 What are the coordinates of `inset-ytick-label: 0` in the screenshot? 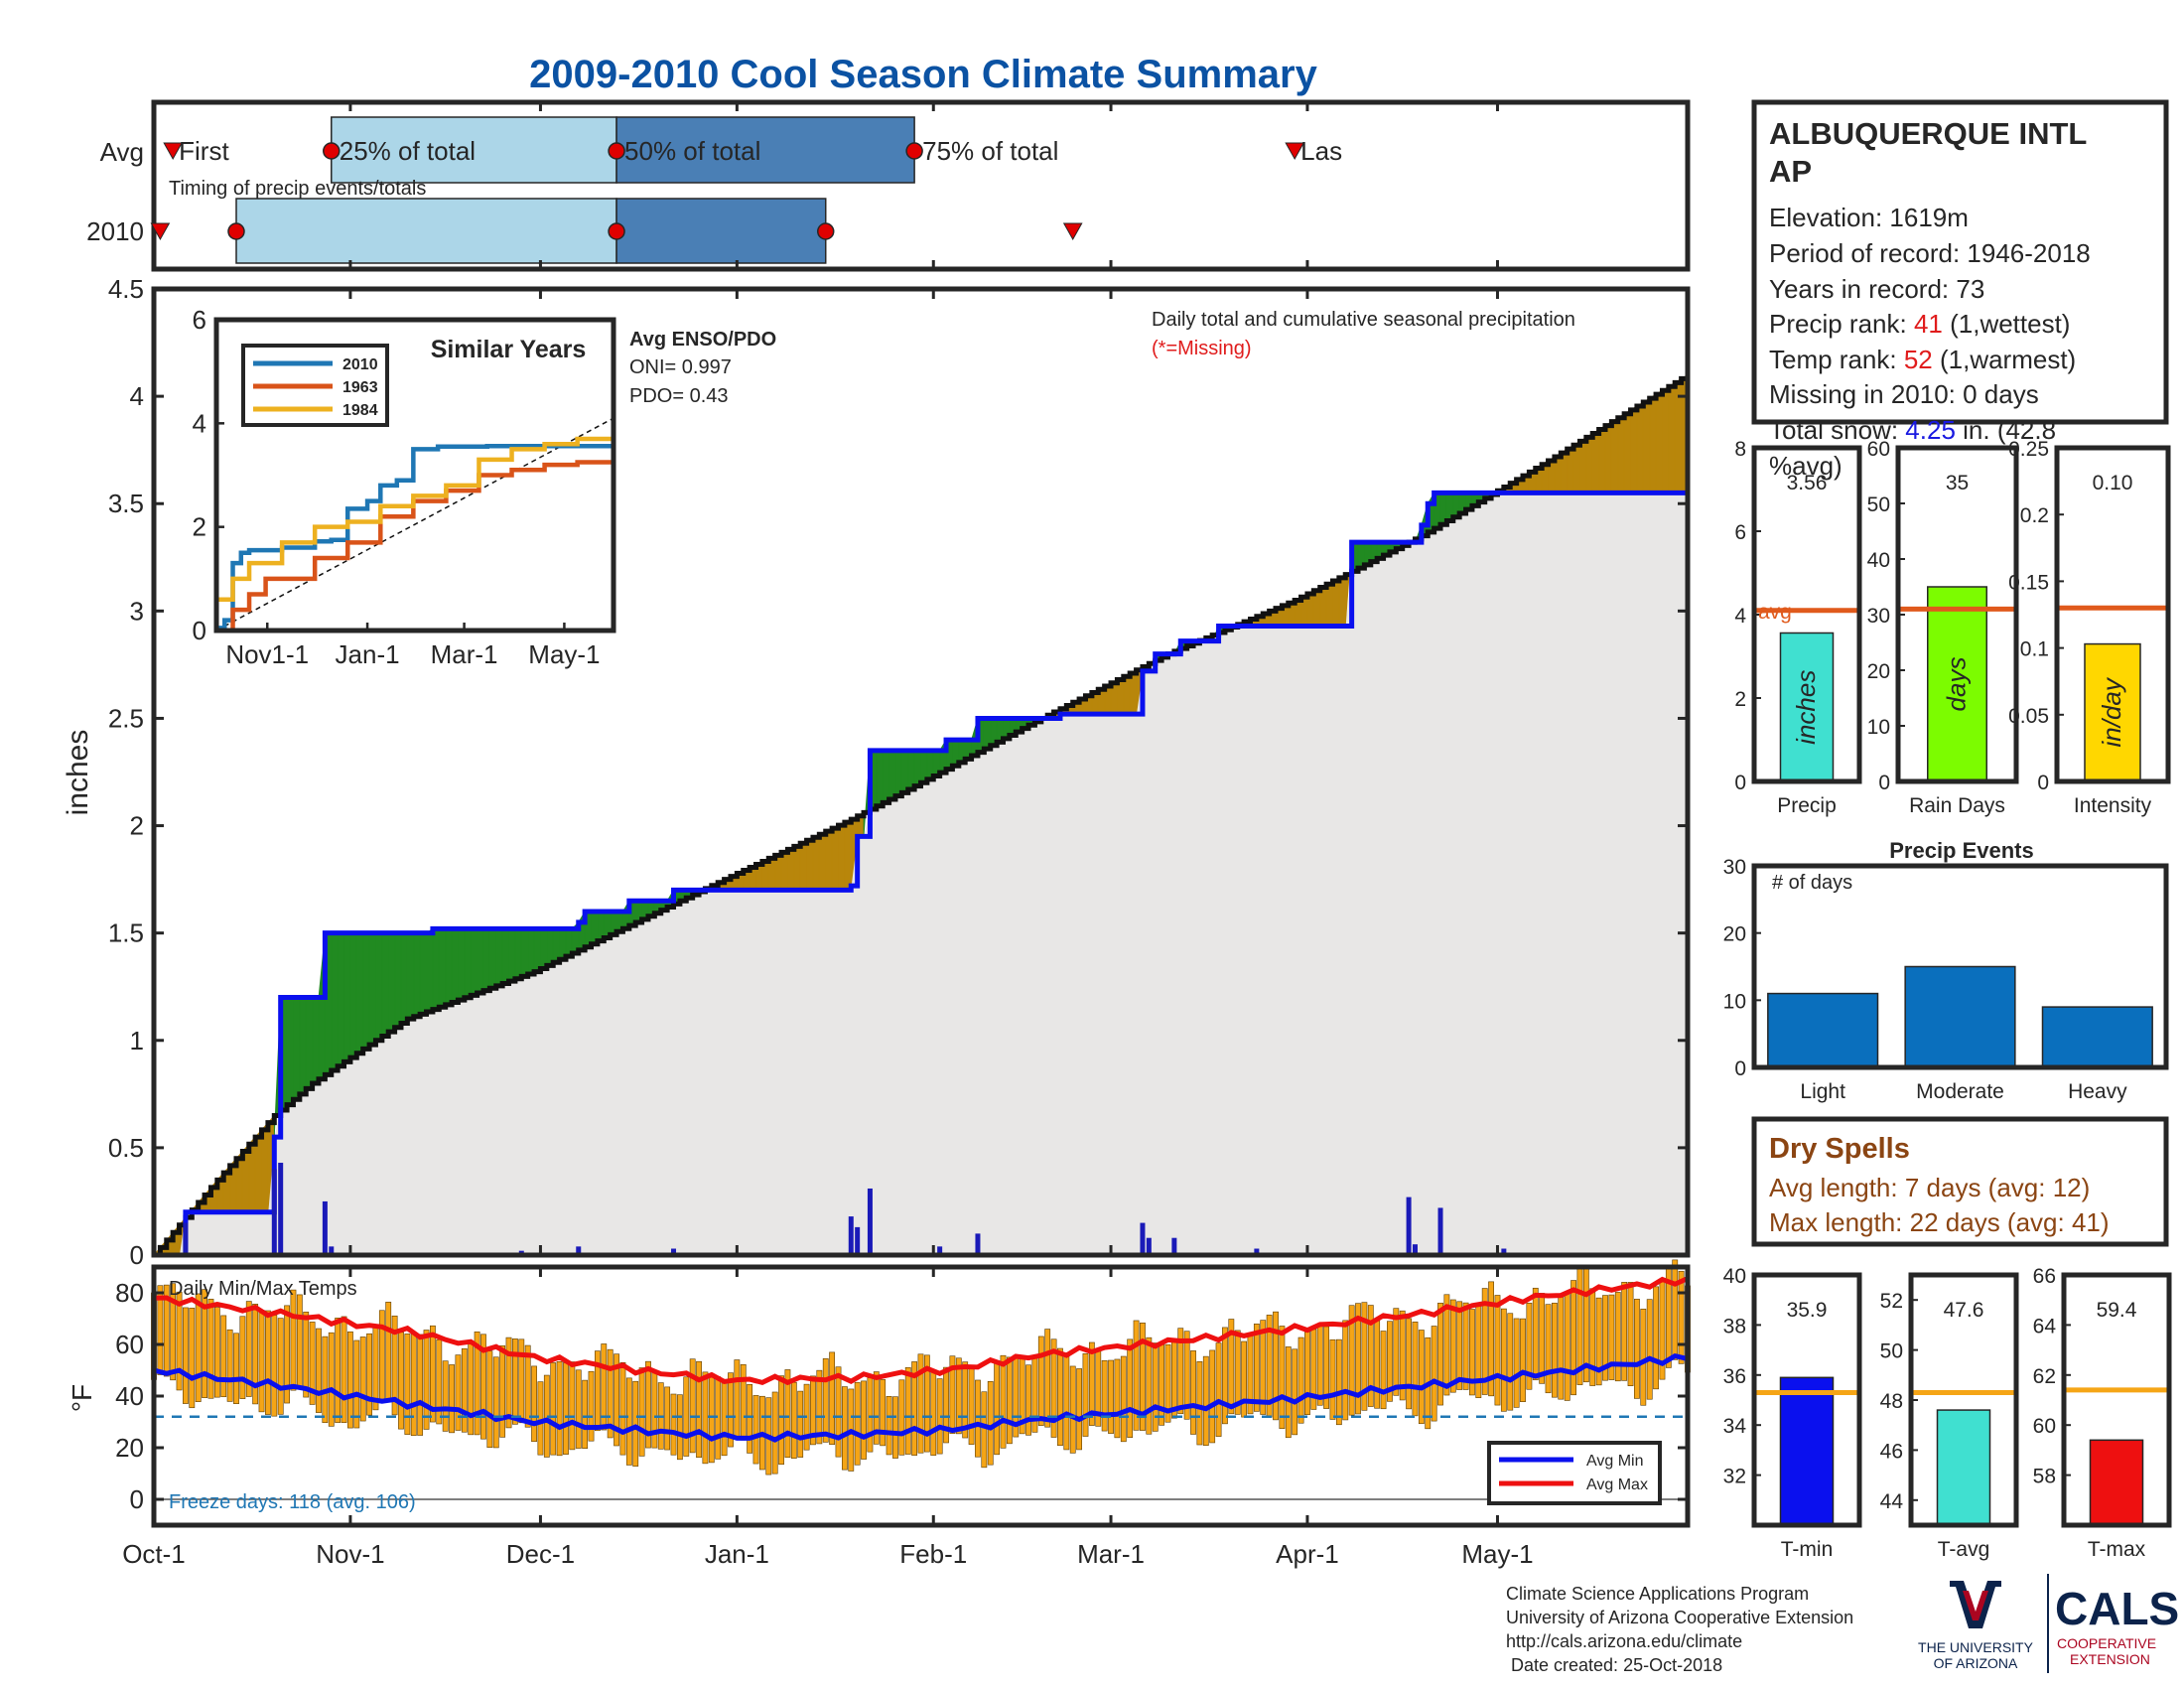 It's located at (199, 630).